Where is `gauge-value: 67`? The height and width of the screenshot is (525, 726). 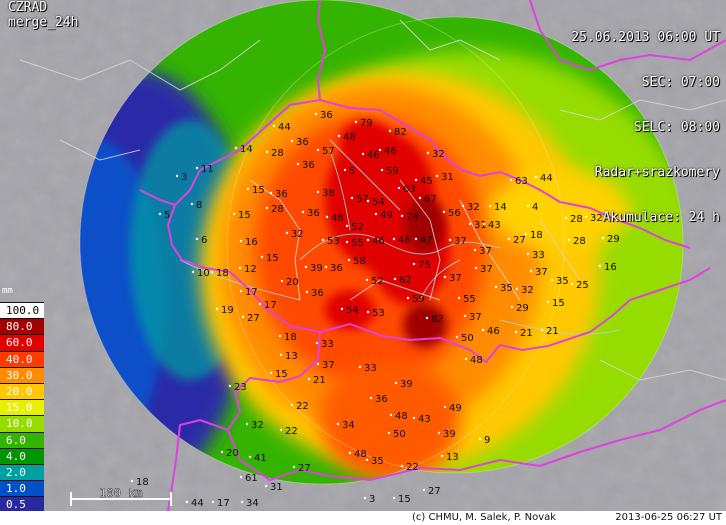
gauge-value: 67 is located at coordinates (430, 199).